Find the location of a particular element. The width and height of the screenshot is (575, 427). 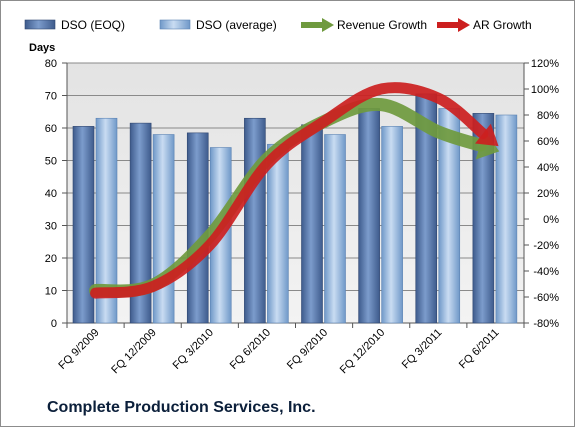

y2-tick-label: 120% is located at coordinates (545, 64).